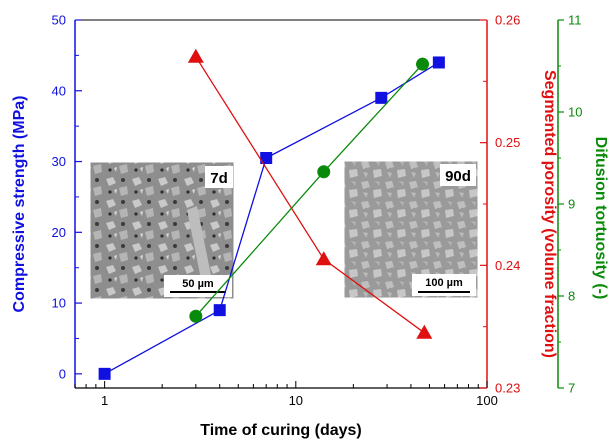 The image size is (613, 443). Describe the element at coordinates (411, 229) in the screenshot. I see `inset-90d: 90d 100 µm` at that location.